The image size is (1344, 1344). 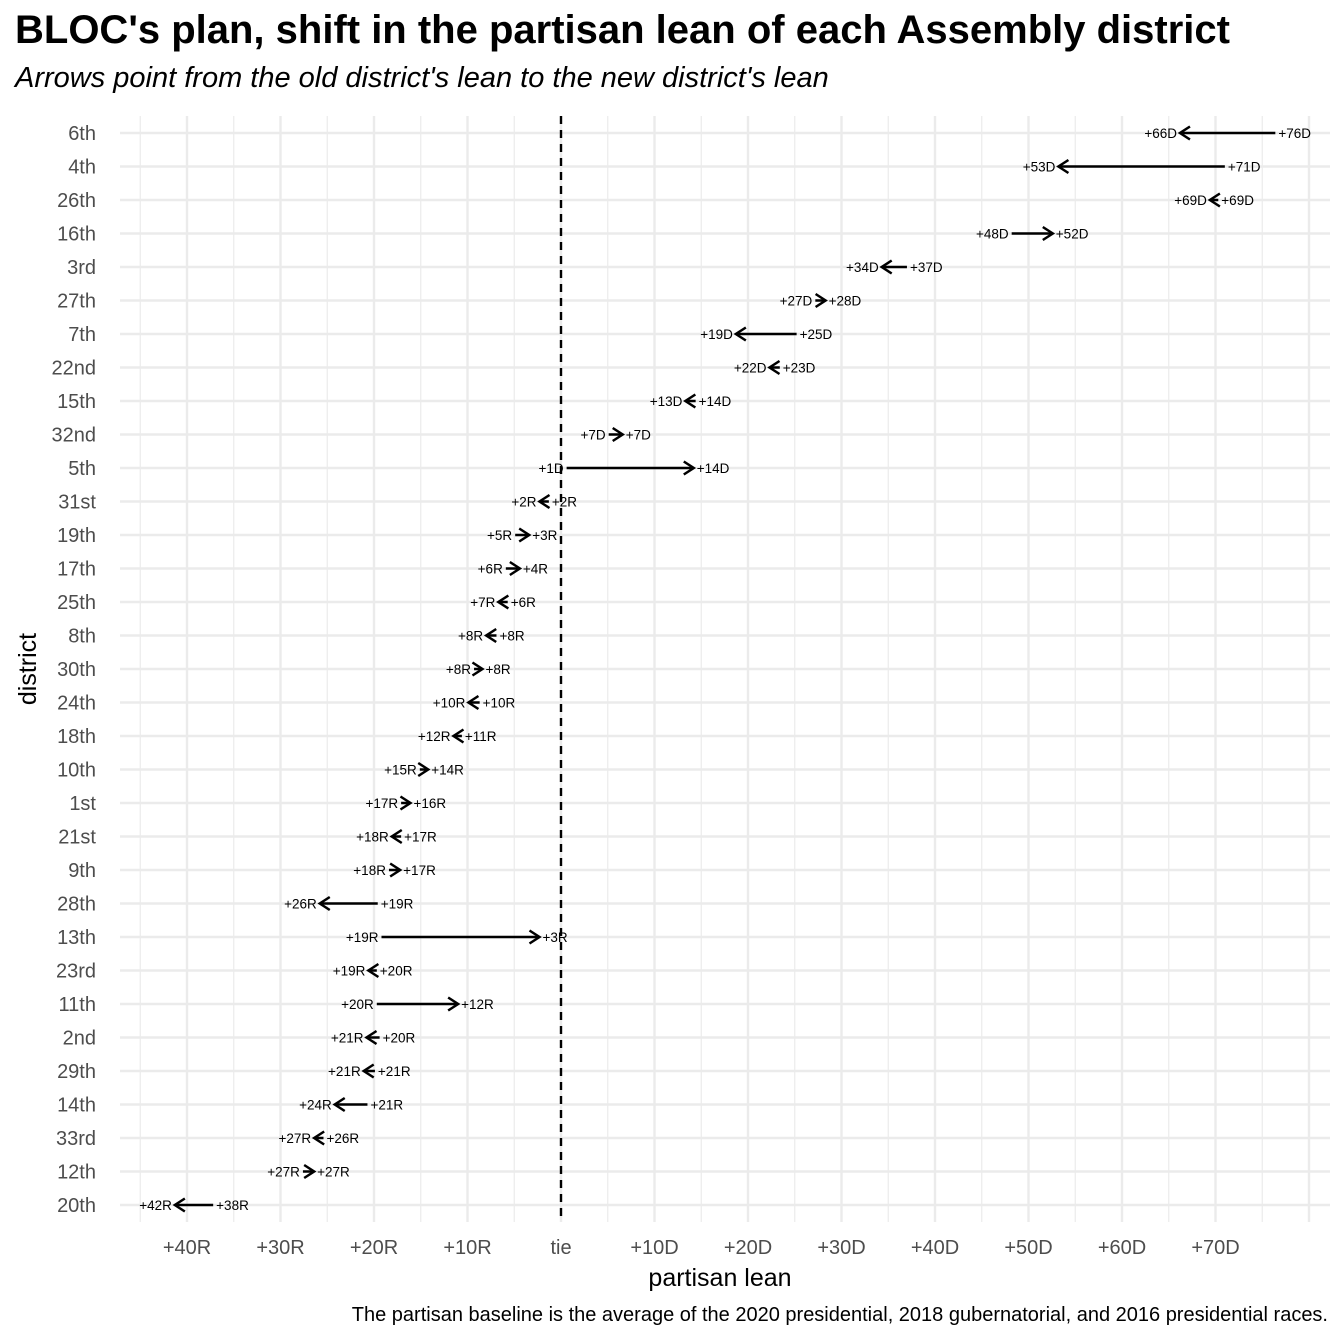 I want to click on new-lean-label: +19R, so click(x=349, y=971).